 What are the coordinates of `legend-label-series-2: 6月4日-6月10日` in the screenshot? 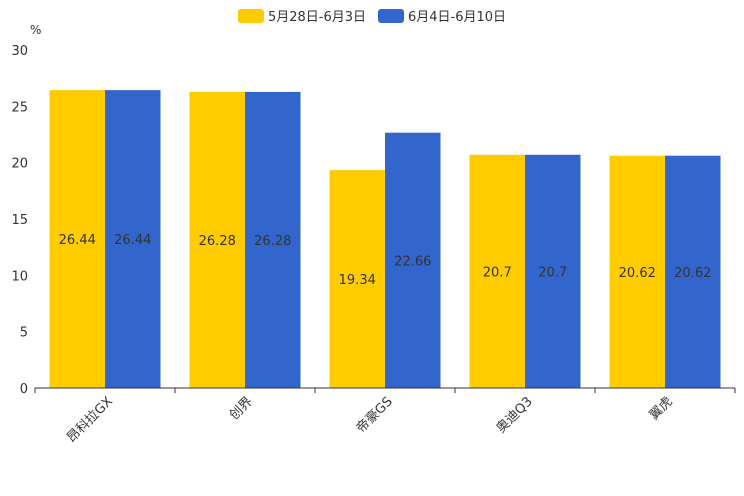 It's located at (457, 17).